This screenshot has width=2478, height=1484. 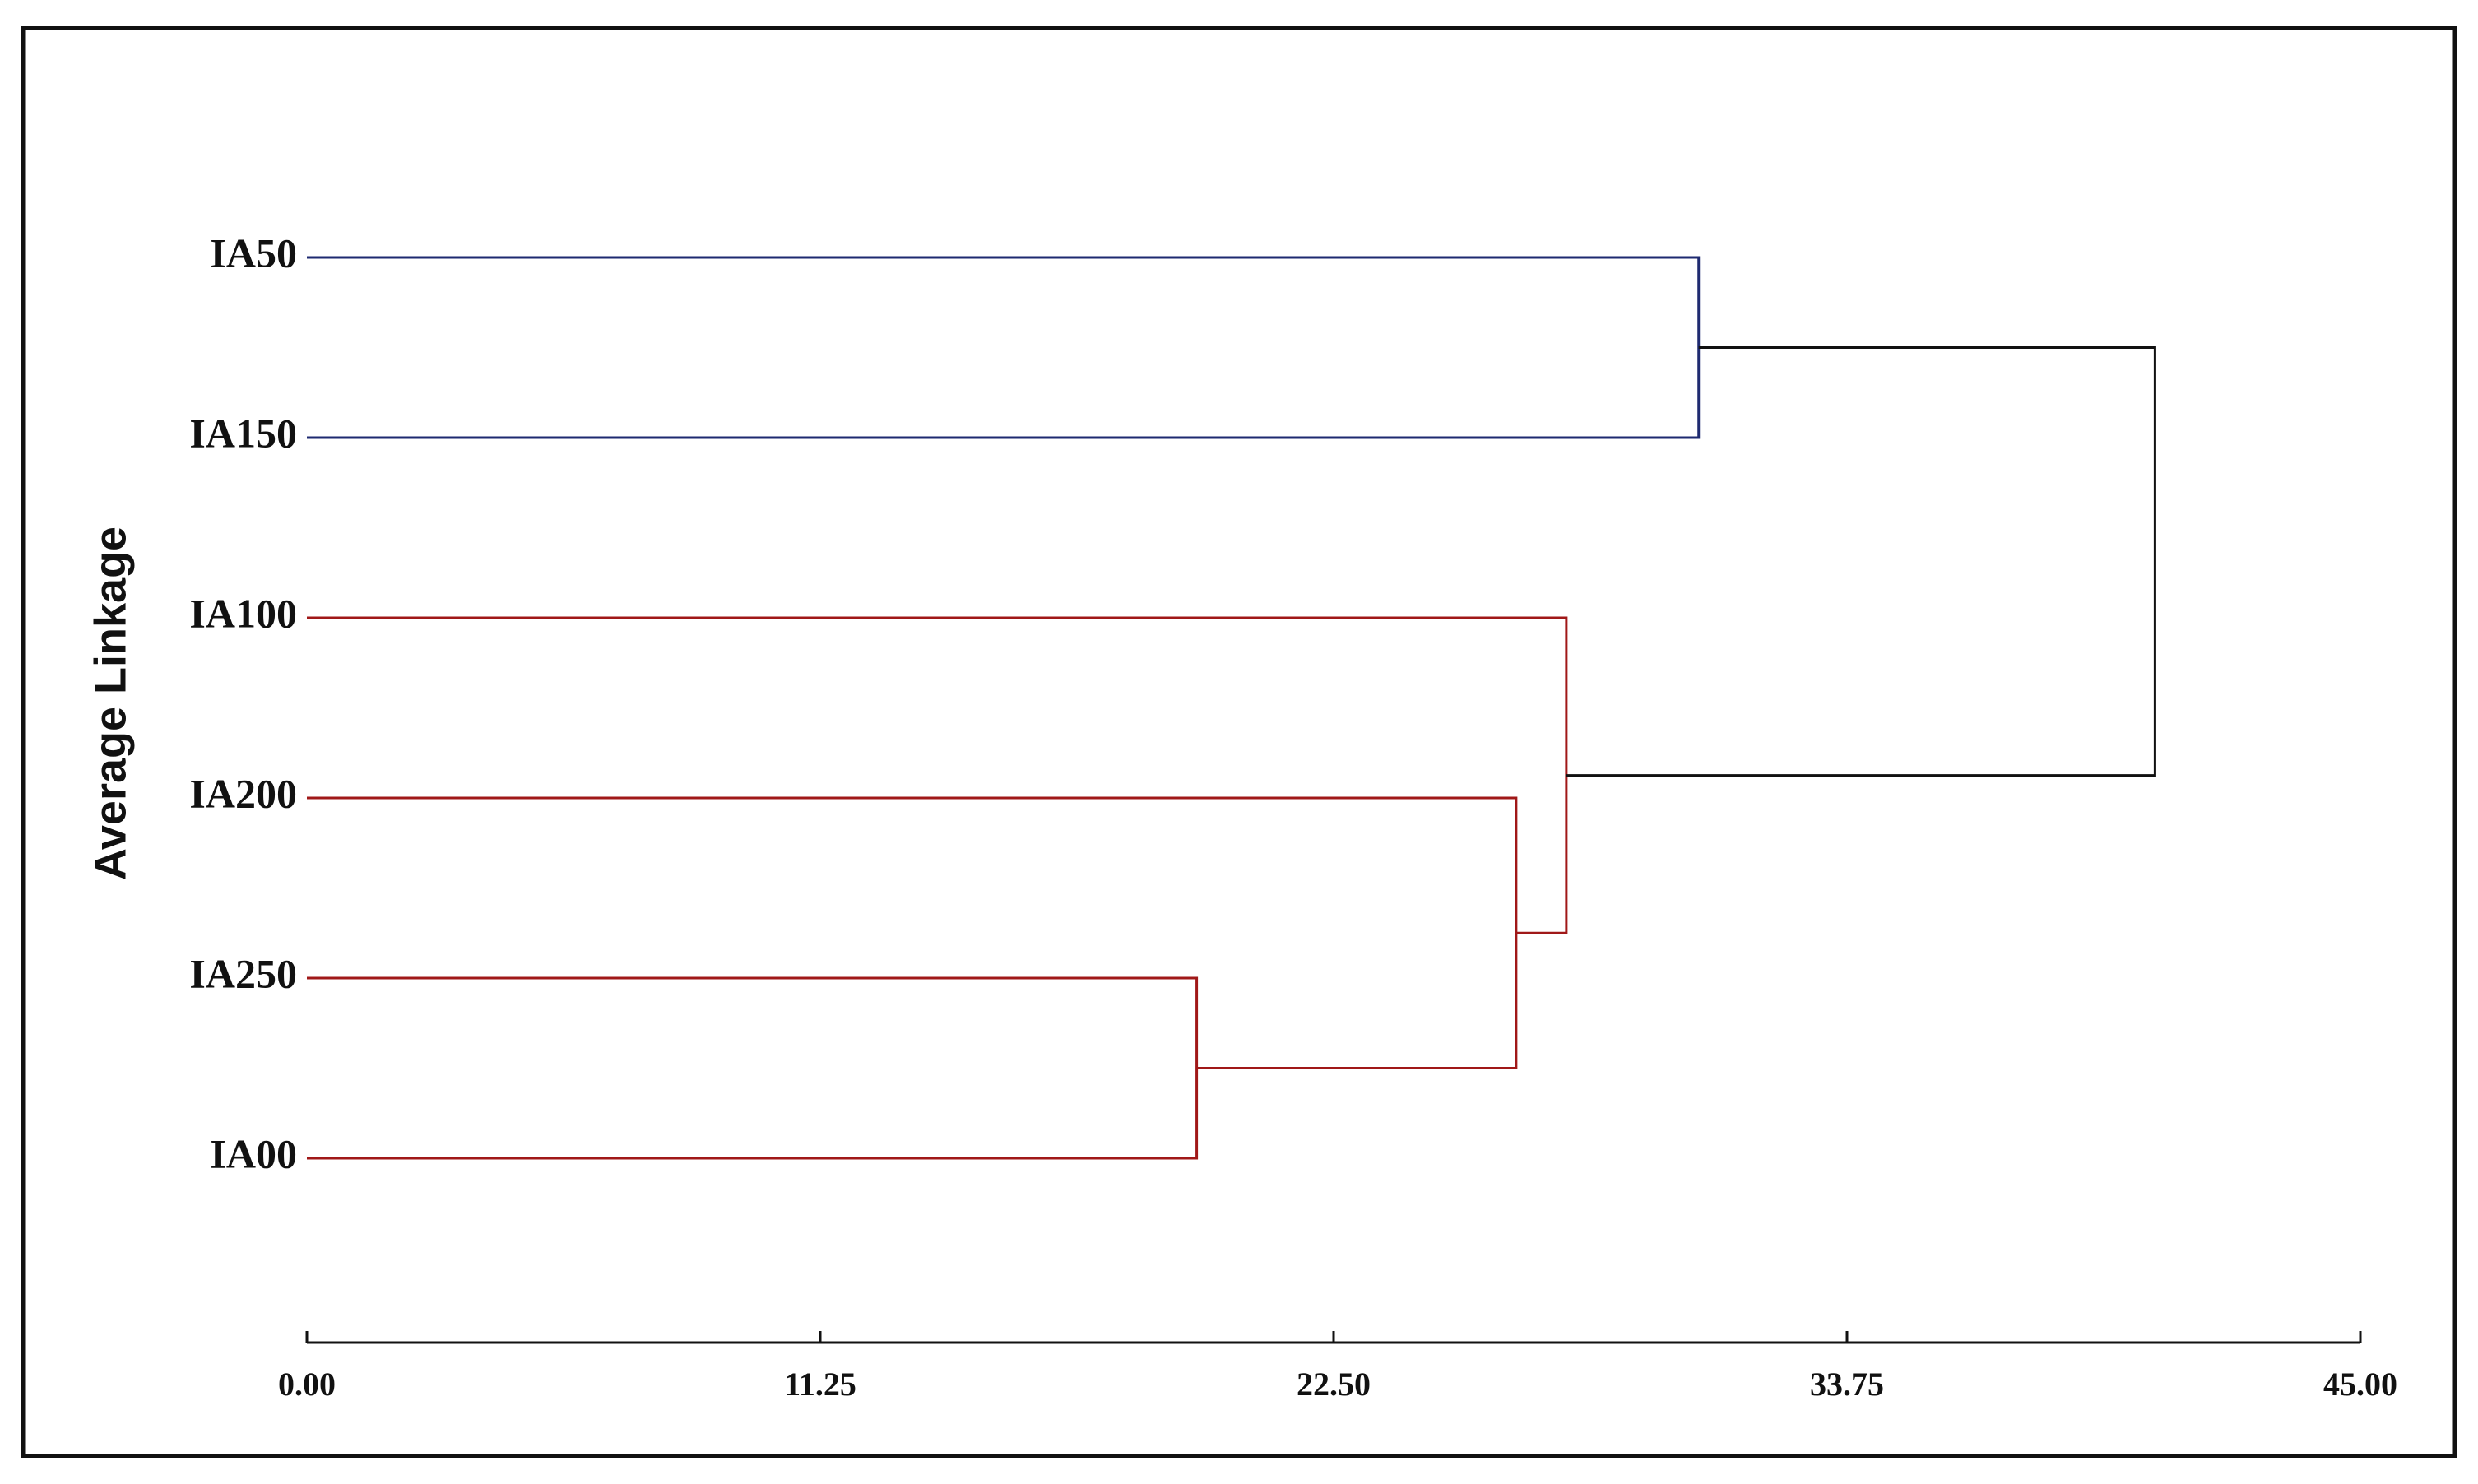 What do you see at coordinates (253, 253) in the screenshot?
I see `leaf-label: IA50` at bounding box center [253, 253].